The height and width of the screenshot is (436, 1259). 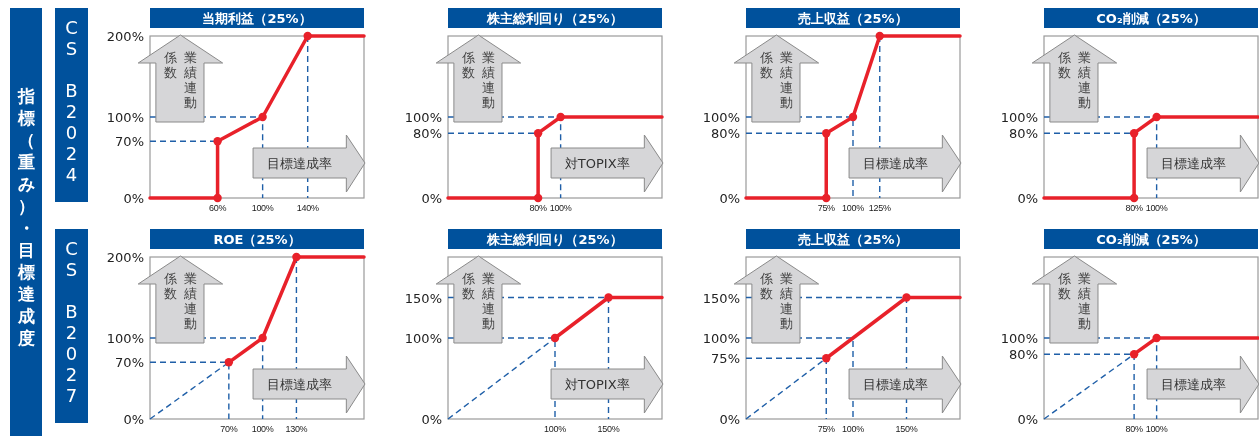 What do you see at coordinates (71, 101) in the screenshot?
I see `y-axis-title: CS B2024` at bounding box center [71, 101].